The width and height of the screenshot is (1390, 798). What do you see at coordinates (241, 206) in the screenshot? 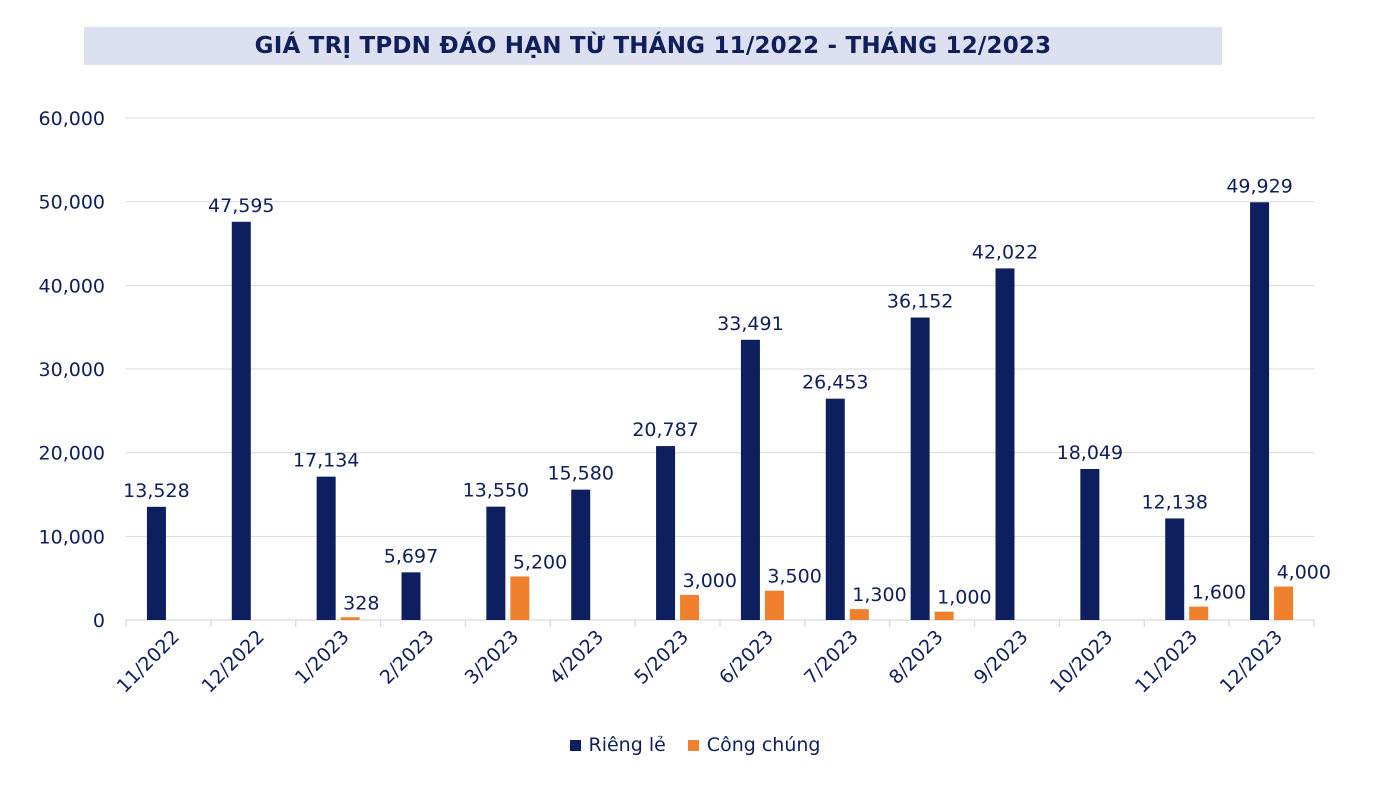
I see `data-label: 47,595` at bounding box center [241, 206].